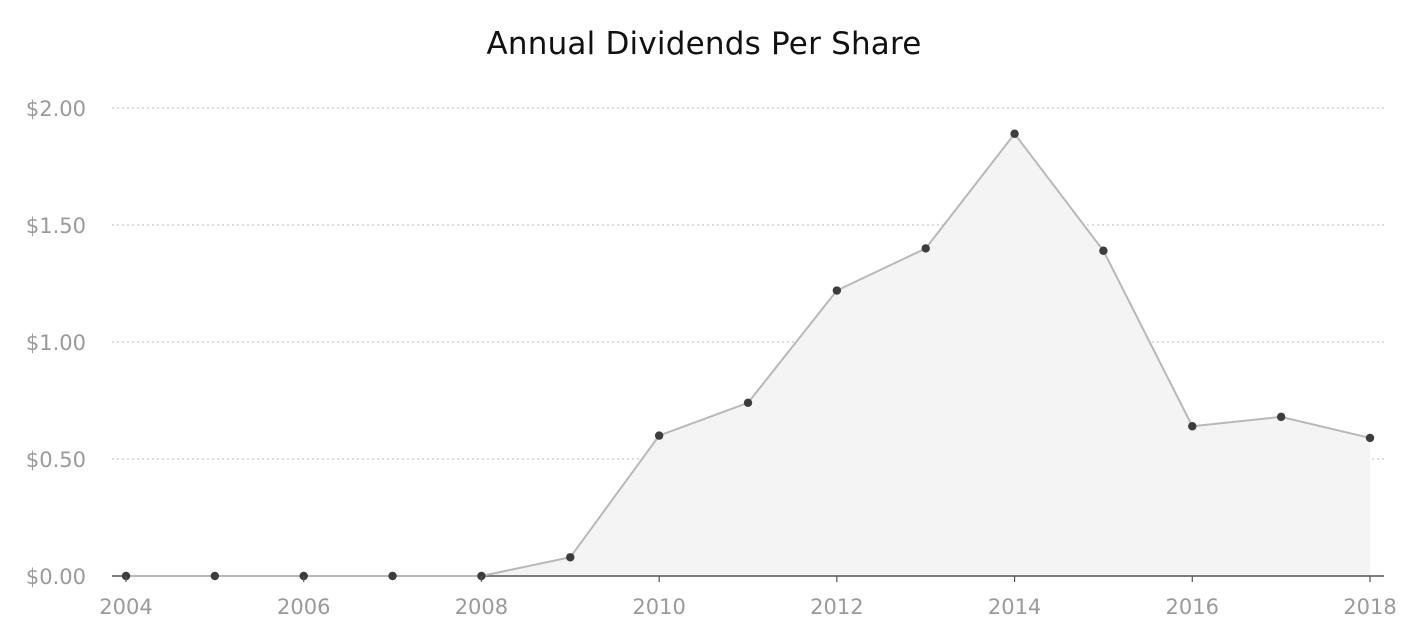  I want to click on x-tick-label: 2010, so click(658, 607).